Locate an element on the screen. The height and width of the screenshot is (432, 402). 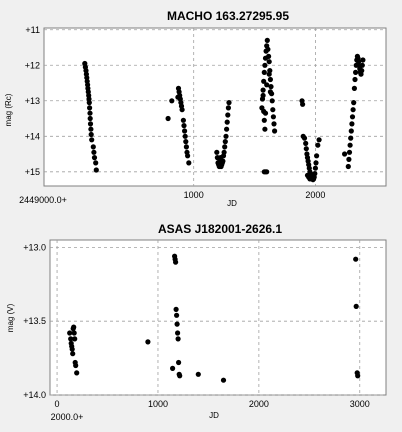
y-tick-label: +13.5 is located at coordinates (34, 321).